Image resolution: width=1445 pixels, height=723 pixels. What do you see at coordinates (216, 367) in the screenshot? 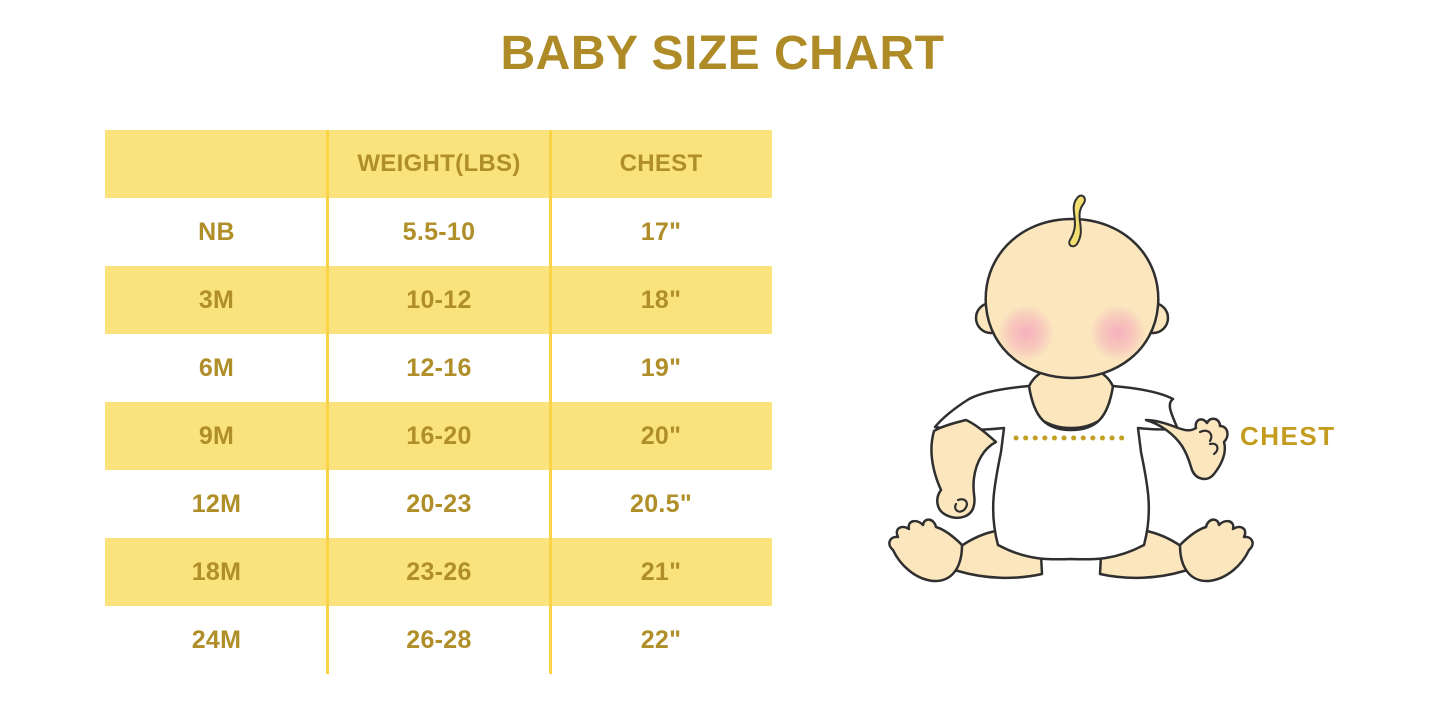
I see `size-cell: 6M` at bounding box center [216, 367].